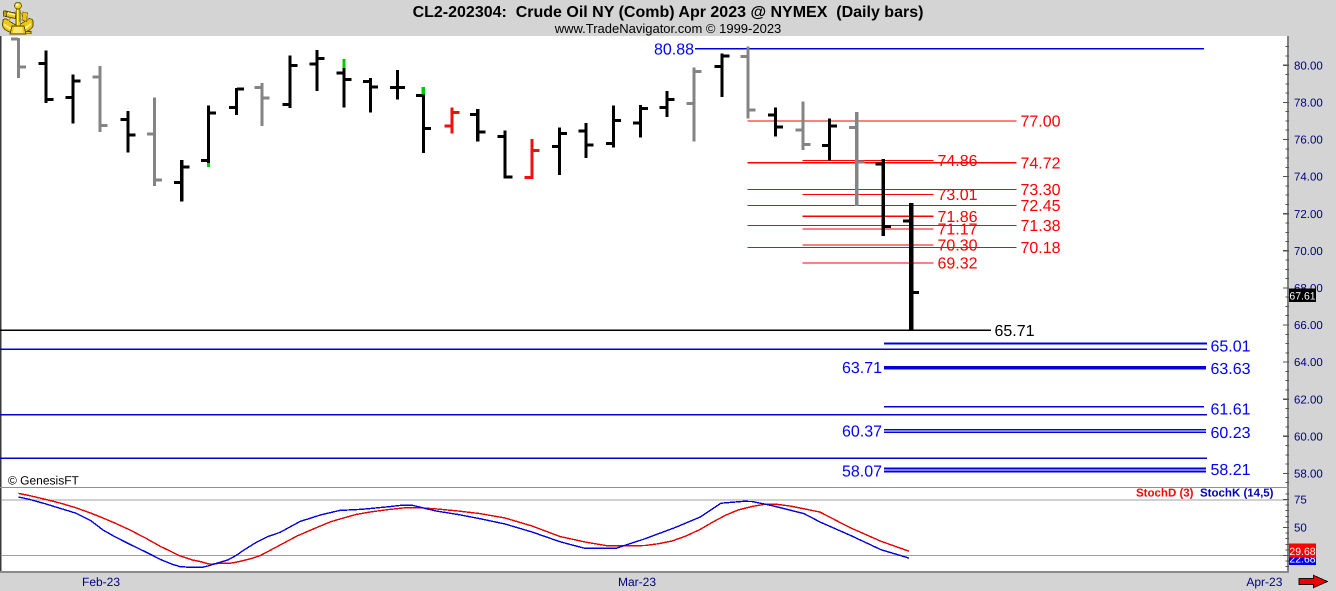 This screenshot has height=591, width=1336. I want to click on svg-text: 62.00, so click(1308, 400).